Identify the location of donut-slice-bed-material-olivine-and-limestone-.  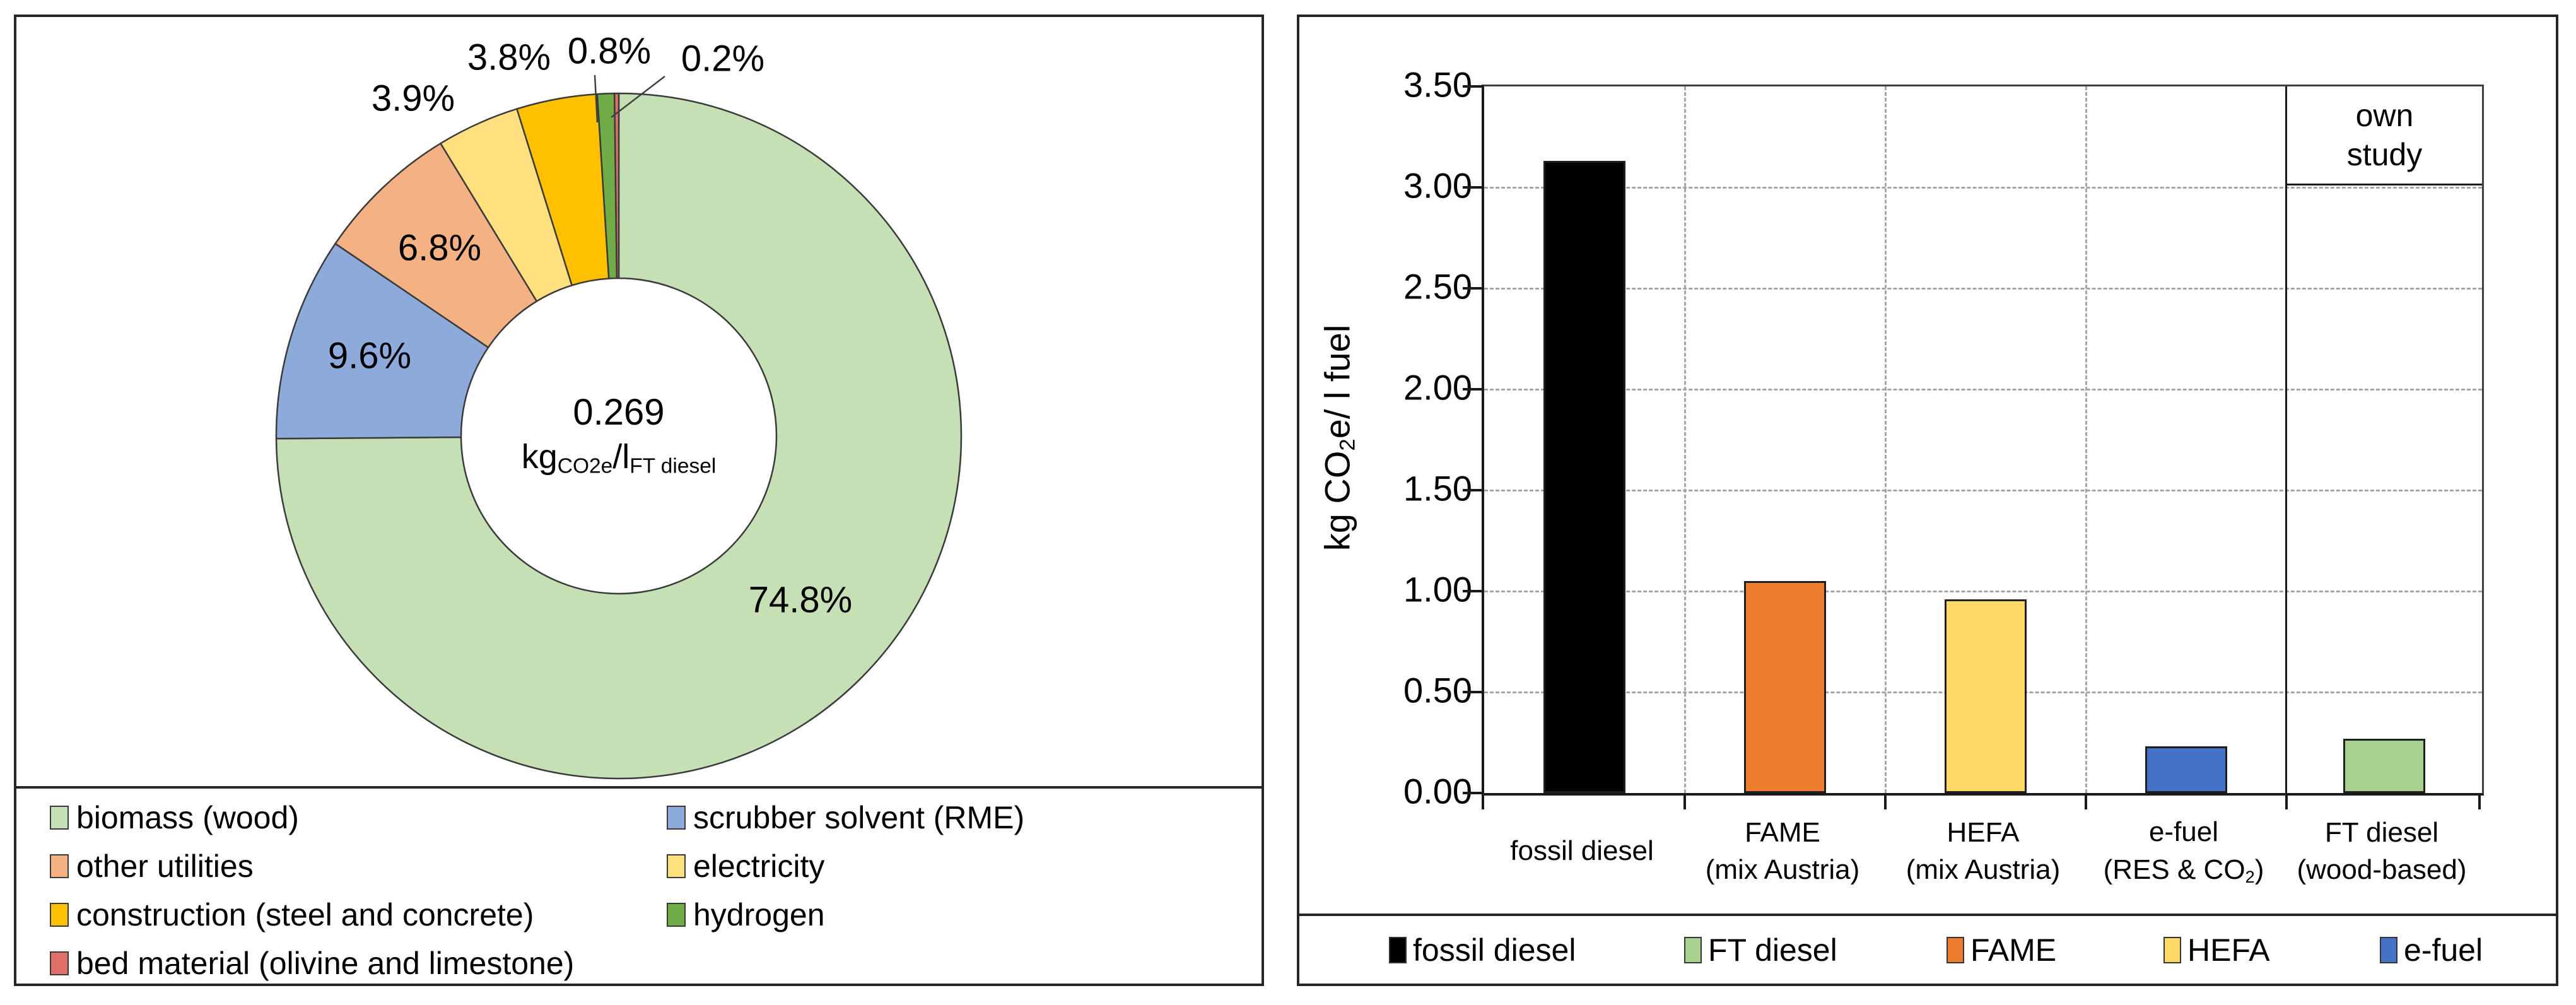
(616, 185).